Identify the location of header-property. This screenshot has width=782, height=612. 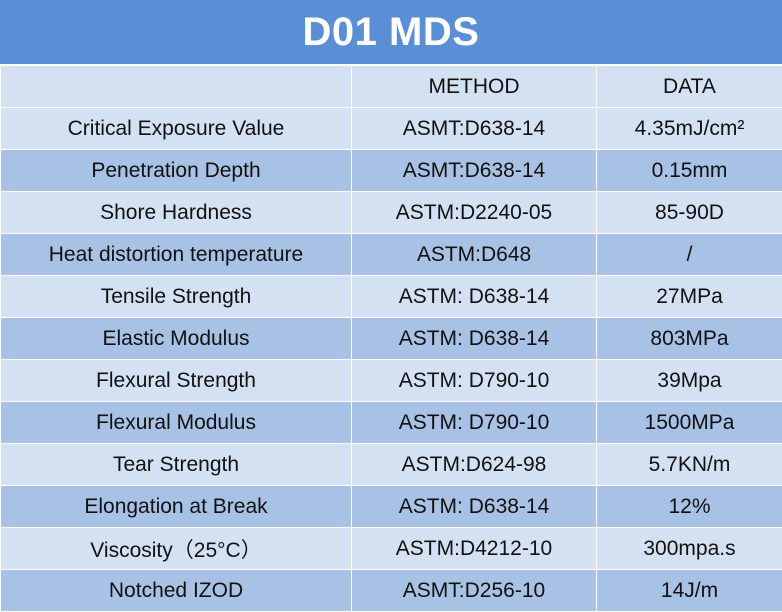
(176, 87).